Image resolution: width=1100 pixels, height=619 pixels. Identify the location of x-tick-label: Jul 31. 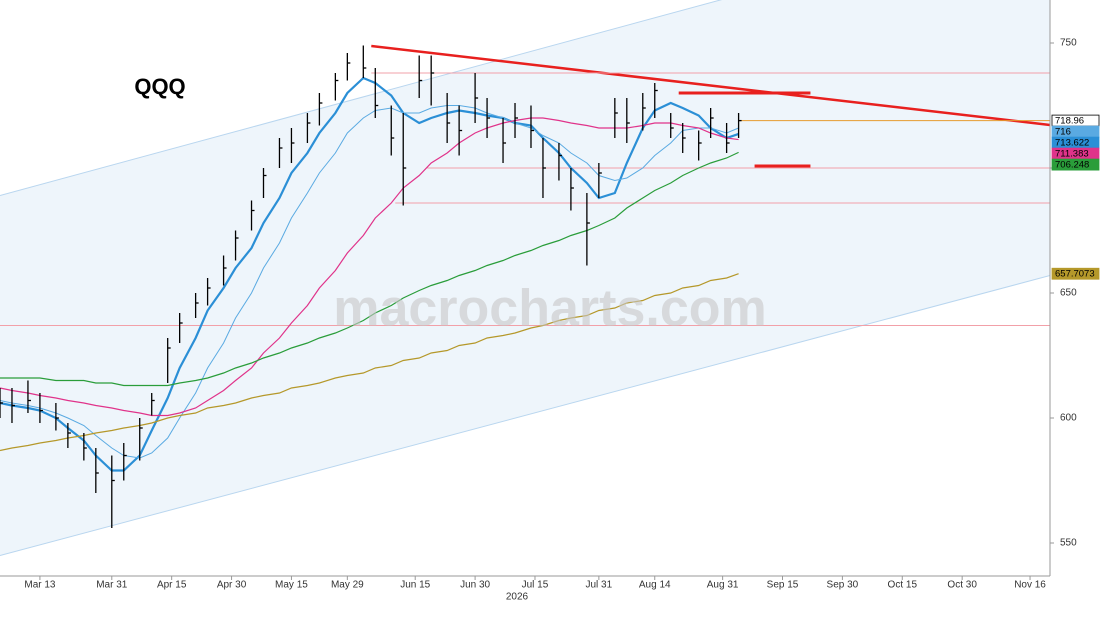
(599, 585).